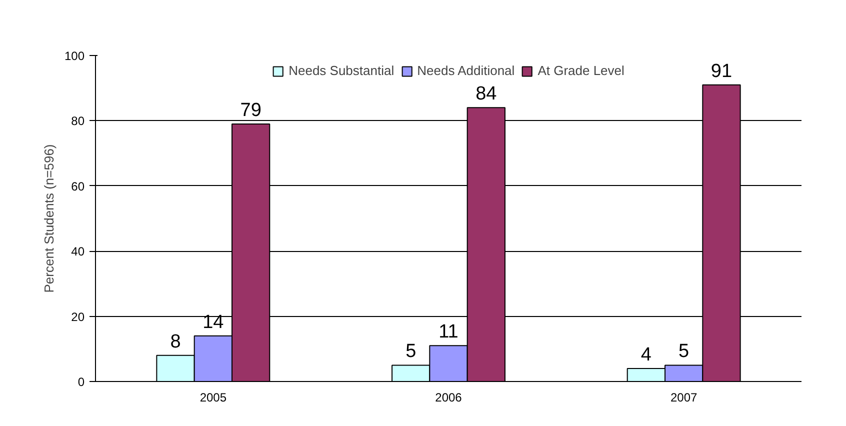 This screenshot has width=846, height=426. Describe the element at coordinates (646, 355) in the screenshot. I see `data-label: 4` at that location.